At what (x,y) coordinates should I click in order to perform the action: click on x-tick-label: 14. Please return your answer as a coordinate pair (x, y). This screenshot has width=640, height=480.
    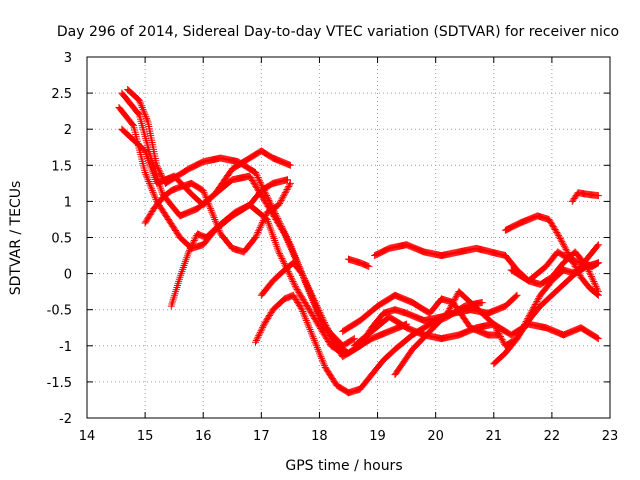
    Looking at the image, I should click on (87, 436).